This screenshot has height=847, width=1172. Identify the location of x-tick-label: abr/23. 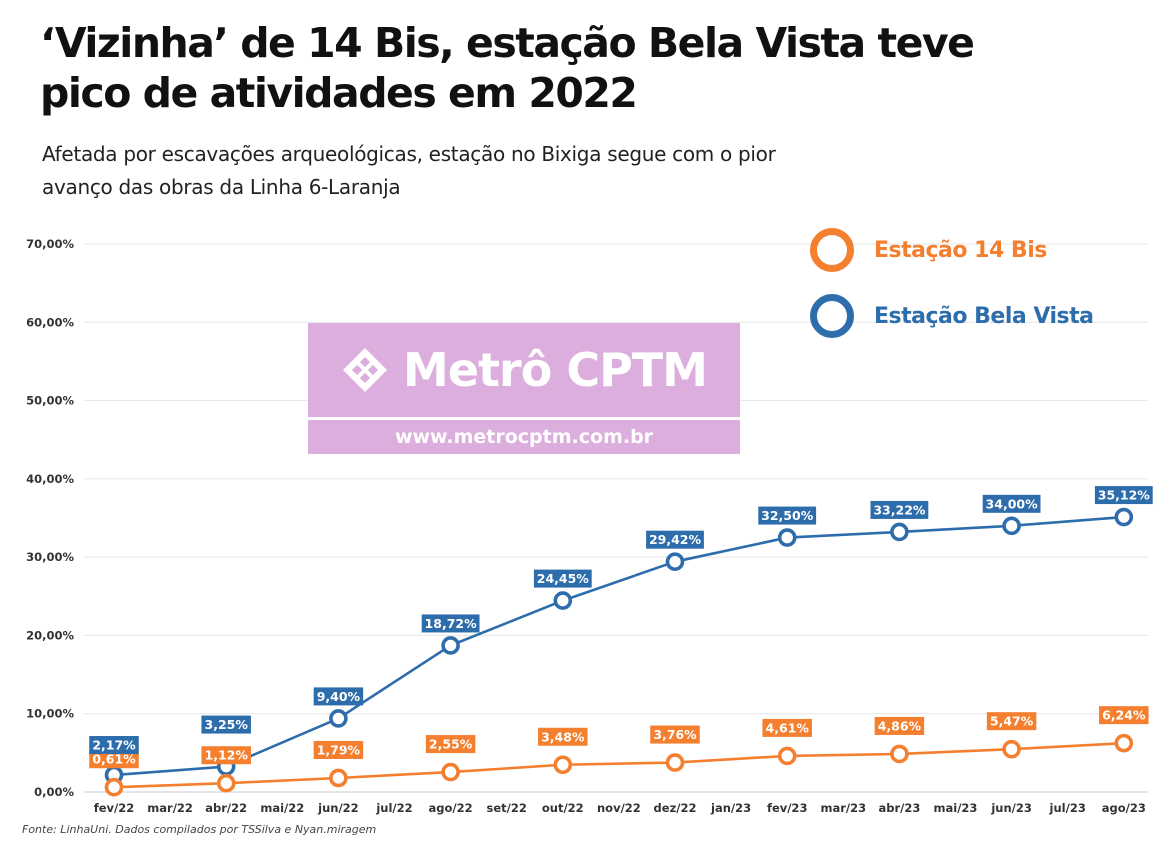
(899, 808).